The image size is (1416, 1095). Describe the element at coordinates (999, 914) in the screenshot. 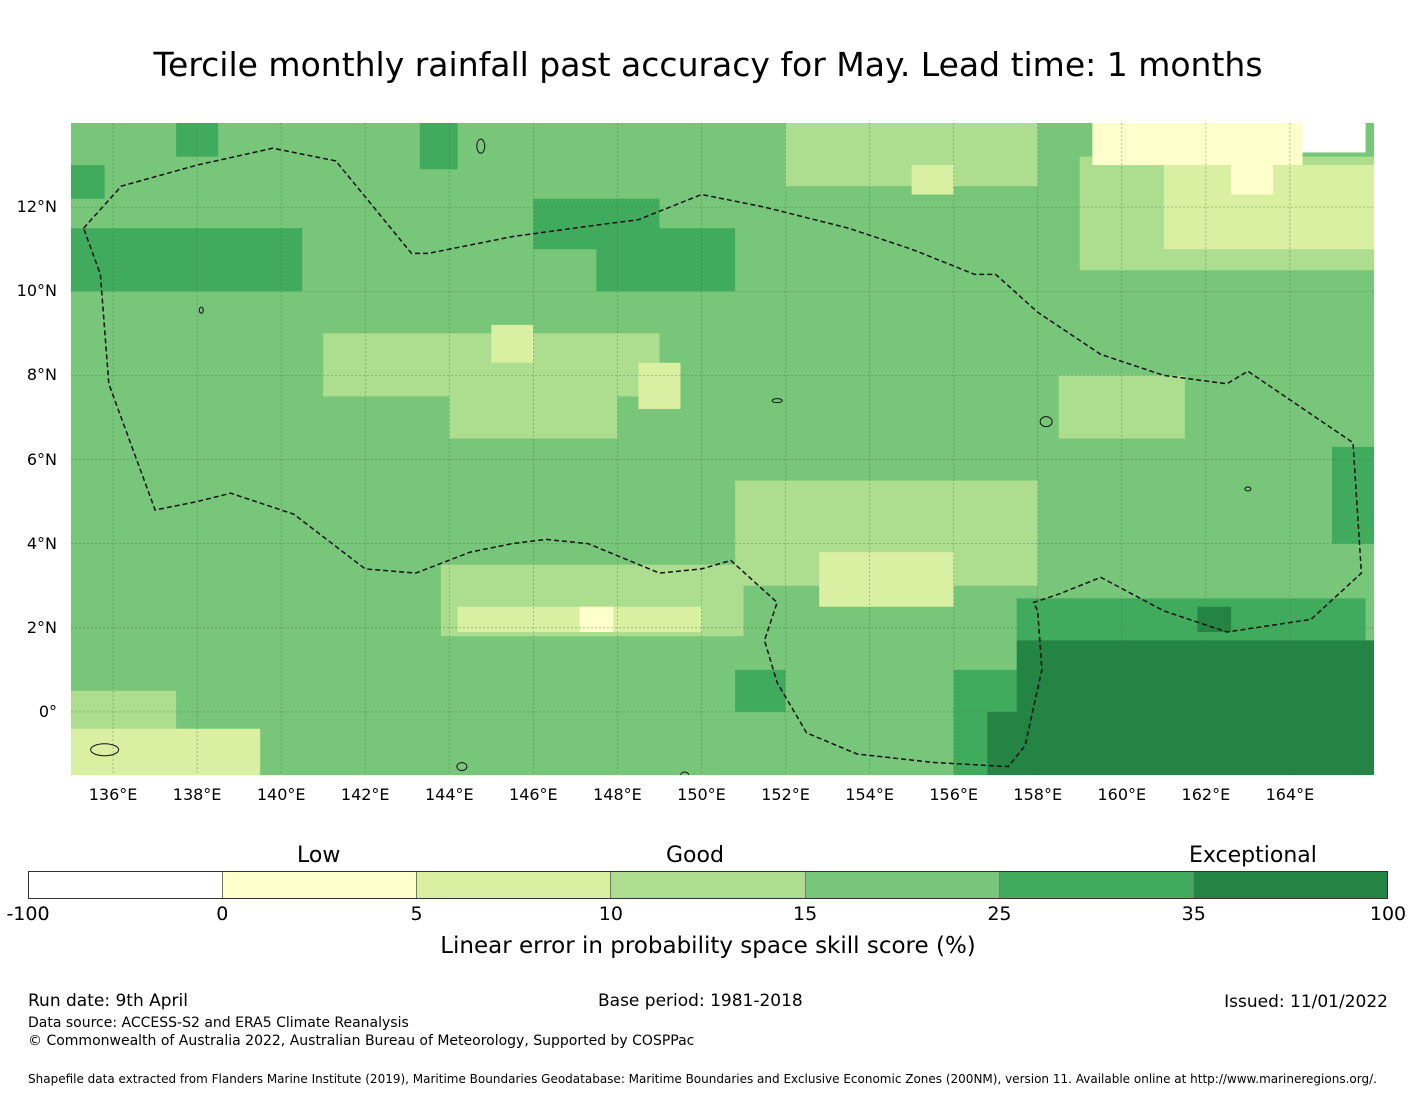

I see `colorbar-tick-label: 25` at that location.